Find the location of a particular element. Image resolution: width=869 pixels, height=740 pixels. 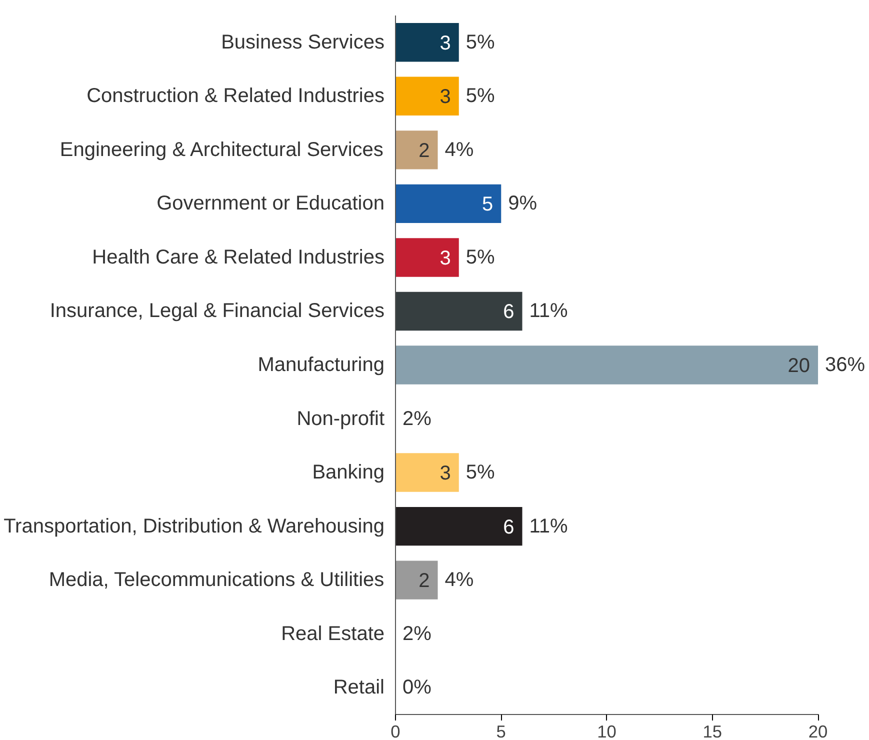

y-tick-label: Media, Telecommunications & Utilities is located at coordinates (216, 580).